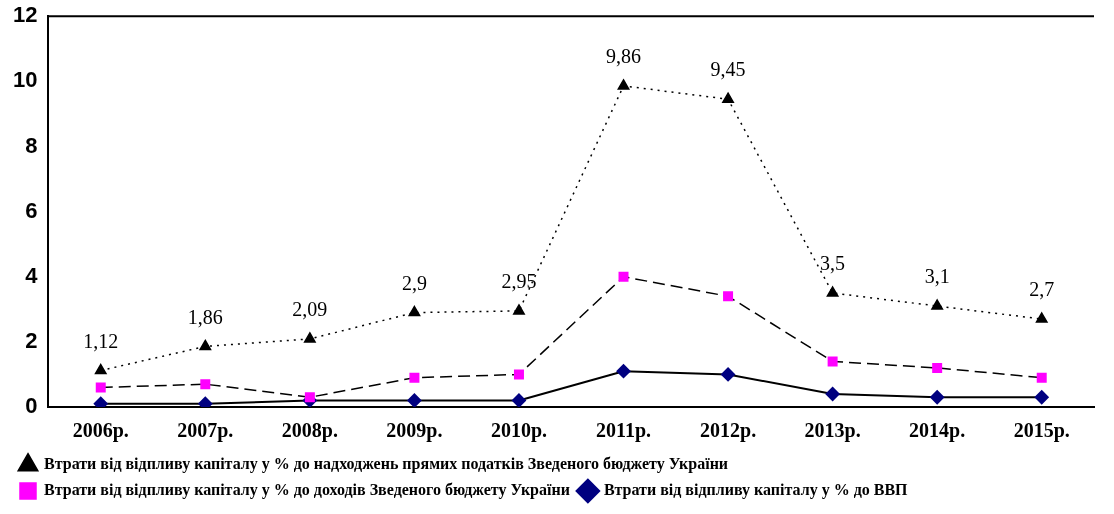 This screenshot has width=1114, height=514. I want to click on y-tick-label: 12, so click(25, 15).